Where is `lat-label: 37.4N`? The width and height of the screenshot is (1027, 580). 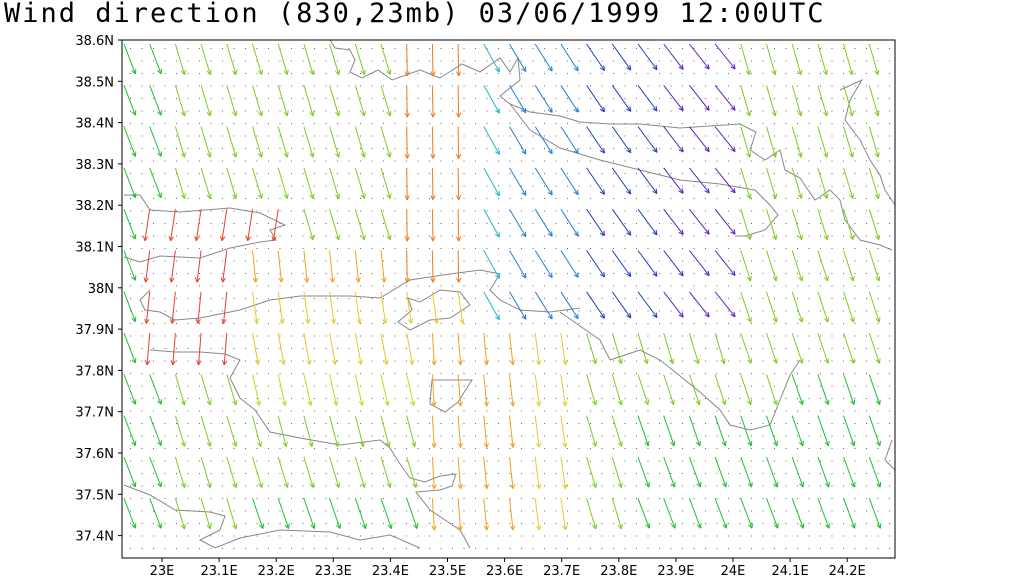 lat-label: 37.4N is located at coordinates (94, 537).